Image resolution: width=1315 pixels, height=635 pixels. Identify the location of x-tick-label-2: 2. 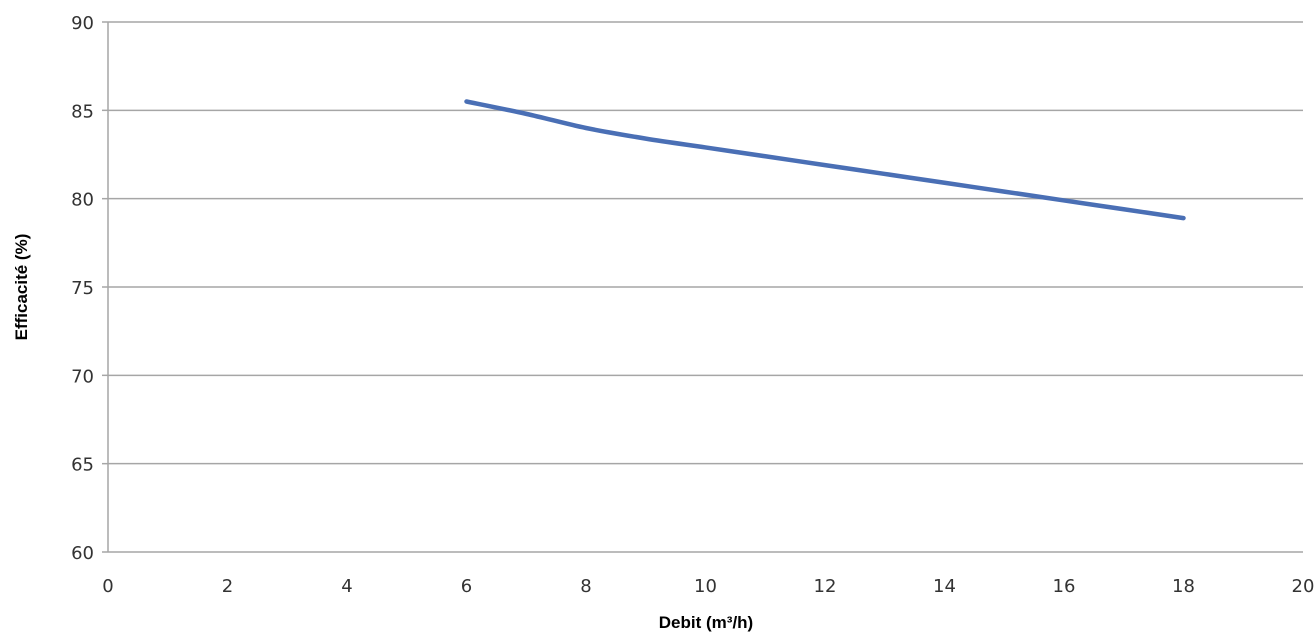
(227, 586).